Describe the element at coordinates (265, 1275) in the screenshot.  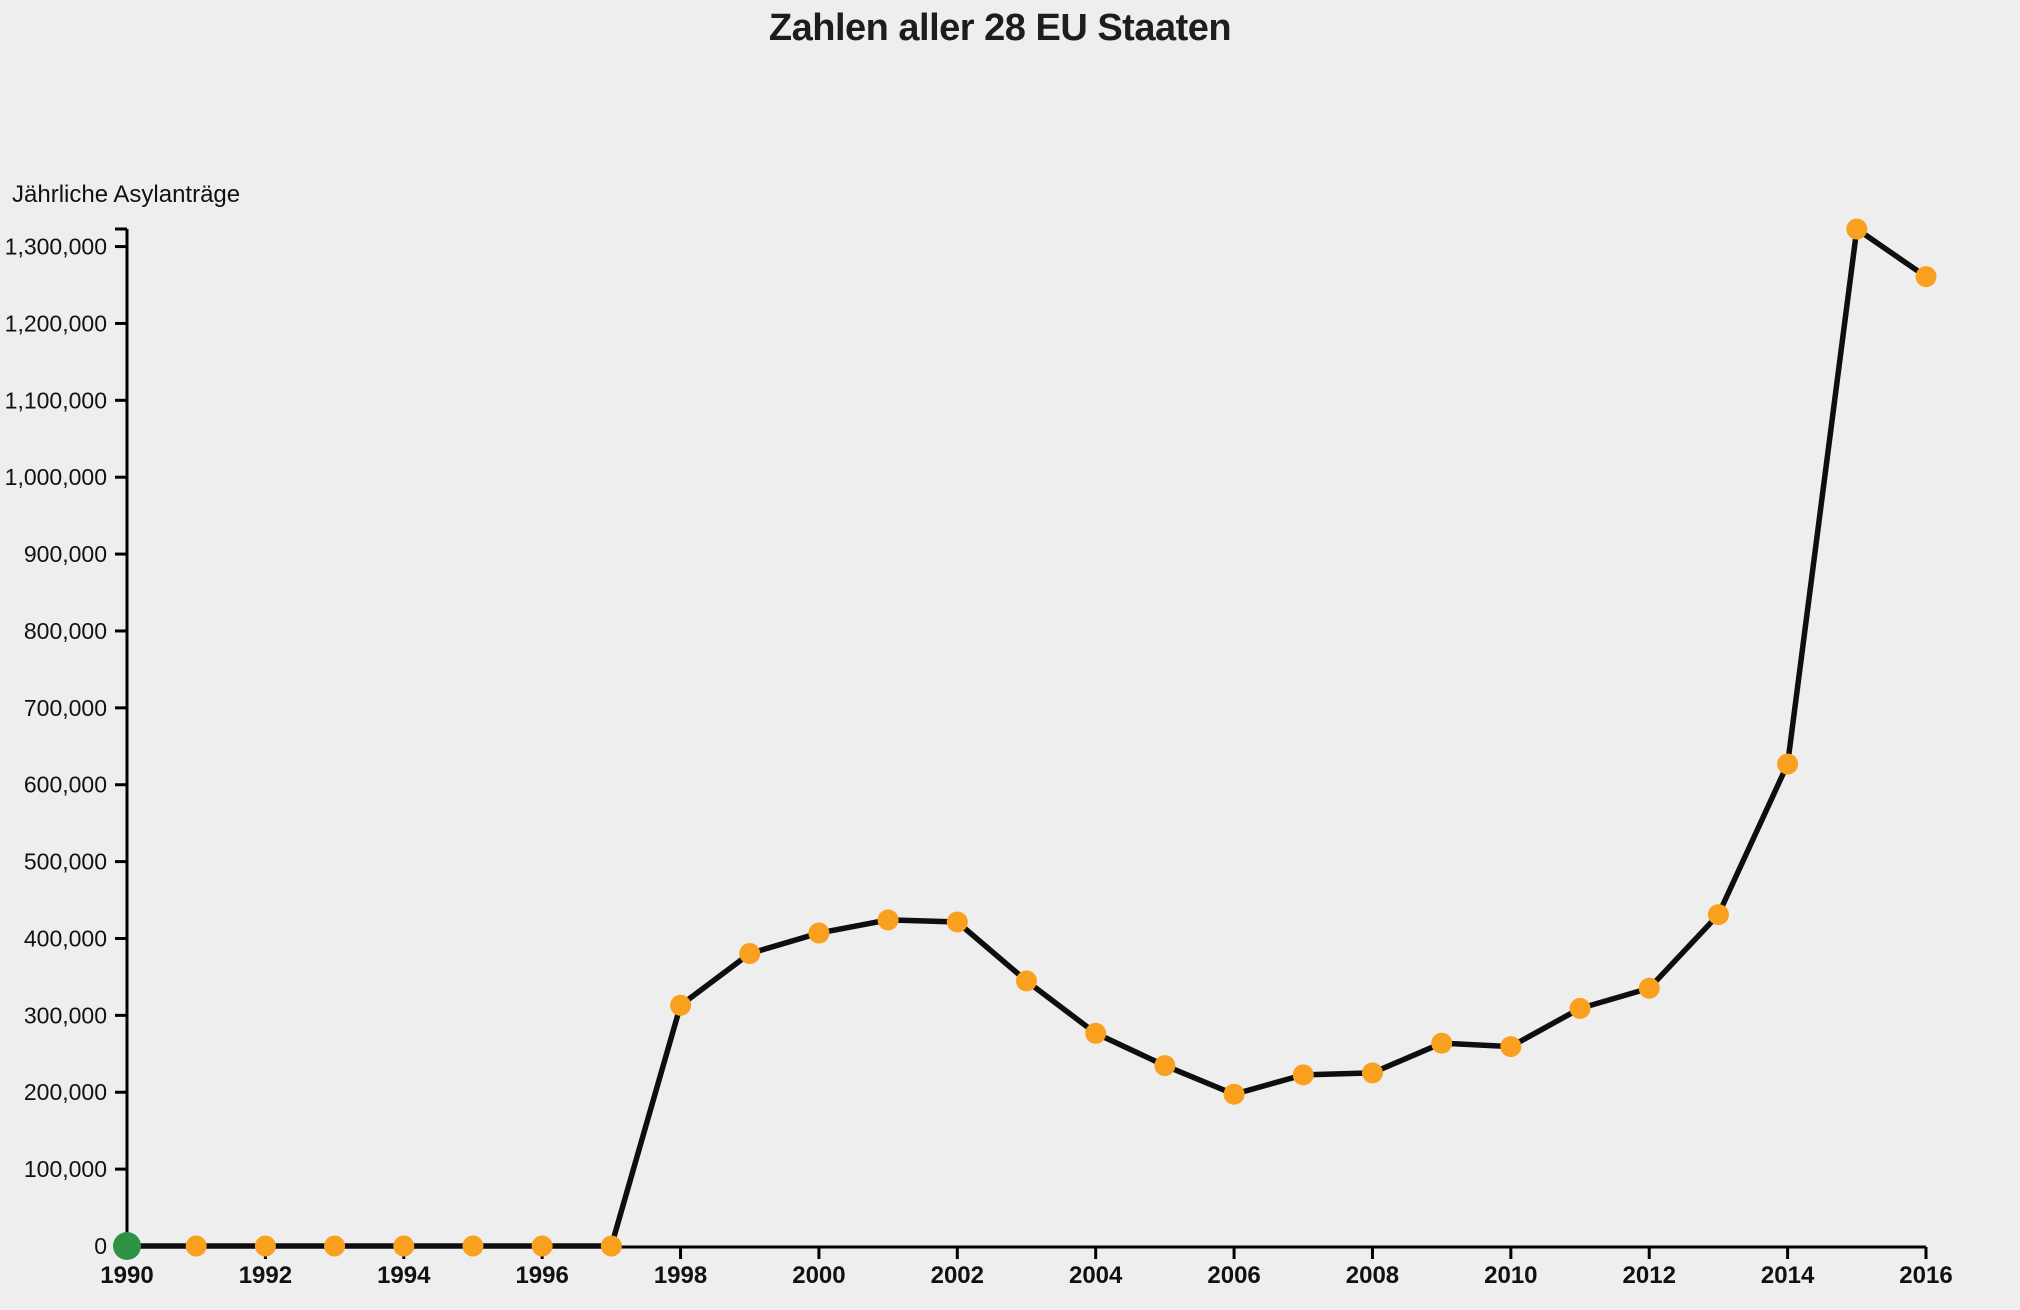
I see `x-tick-label-1992: 1992` at that location.